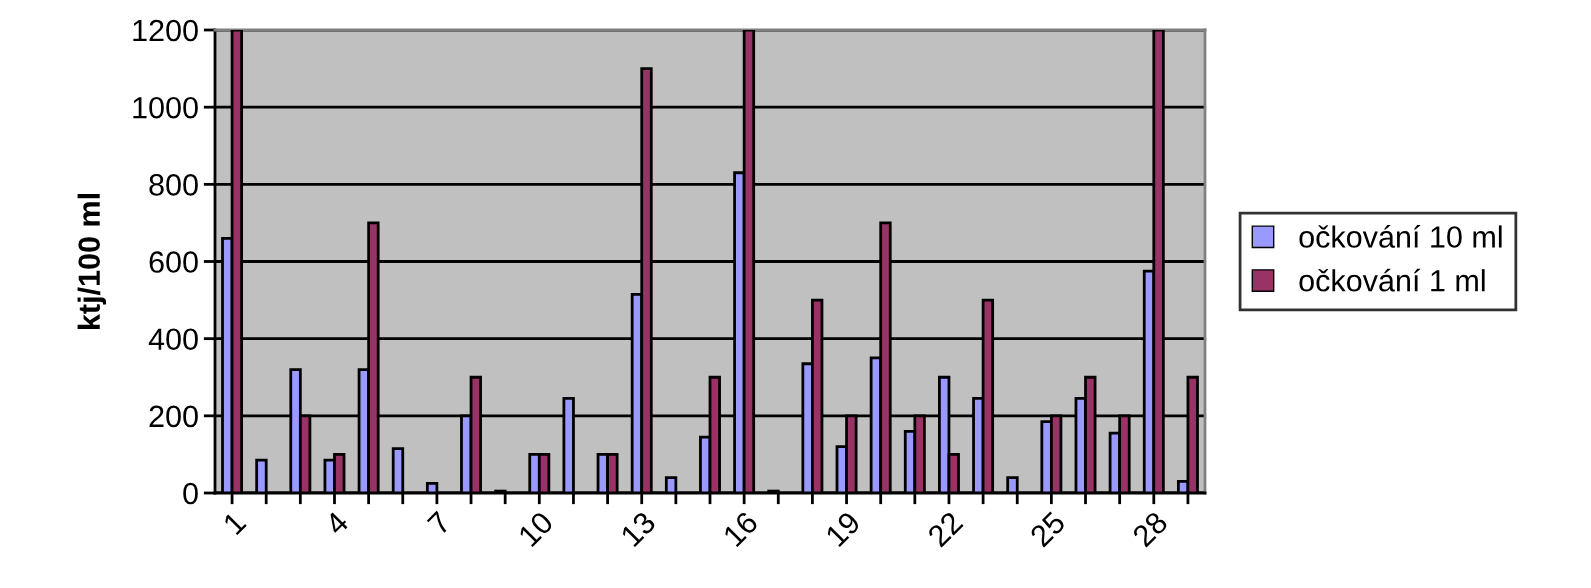 The height and width of the screenshot is (588, 1591). What do you see at coordinates (234, 522) in the screenshot?
I see `x-tick-label: 1` at bounding box center [234, 522].